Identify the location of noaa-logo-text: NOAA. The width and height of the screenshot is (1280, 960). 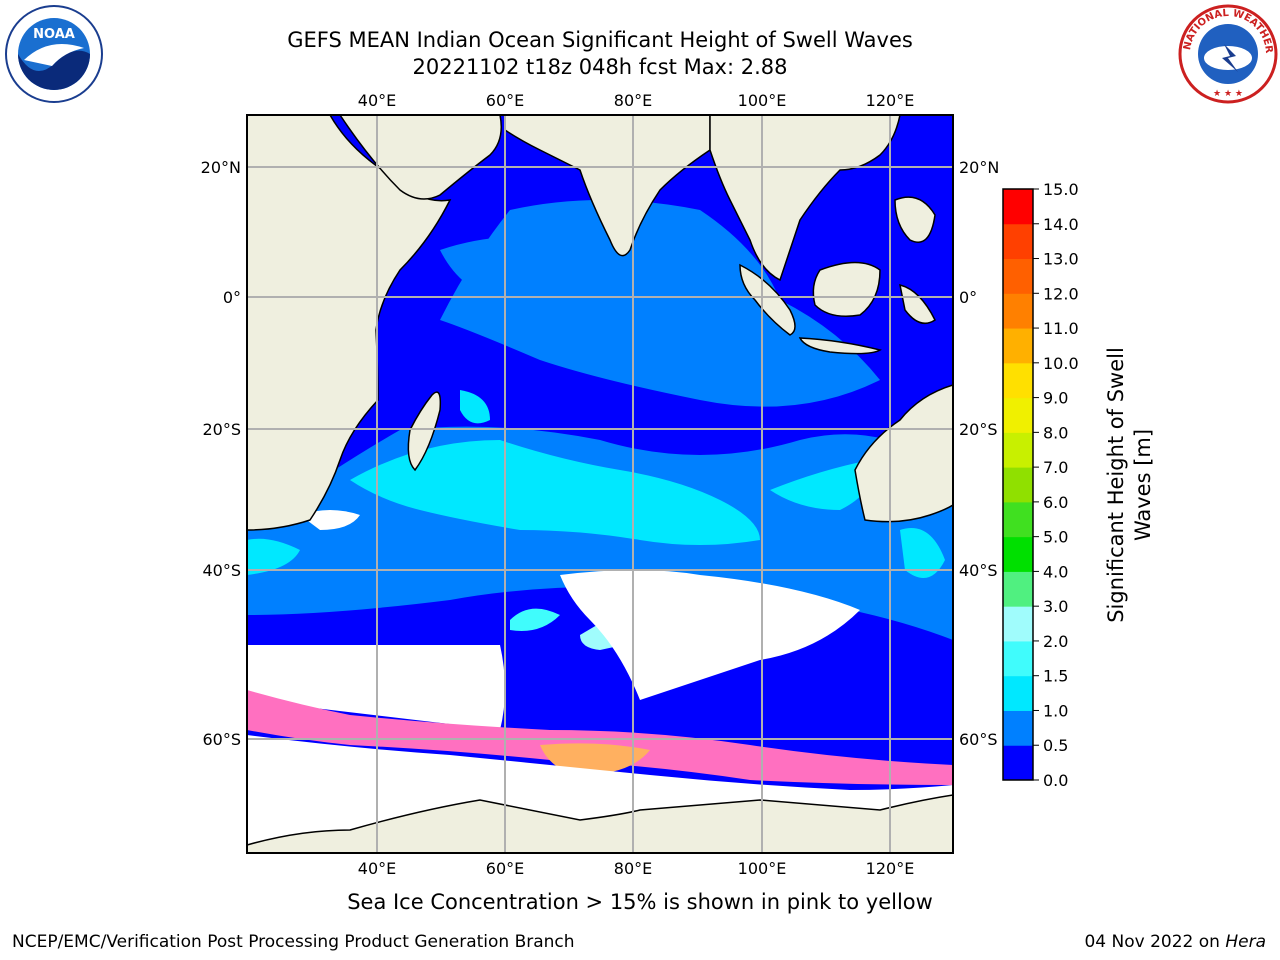
(54, 34).